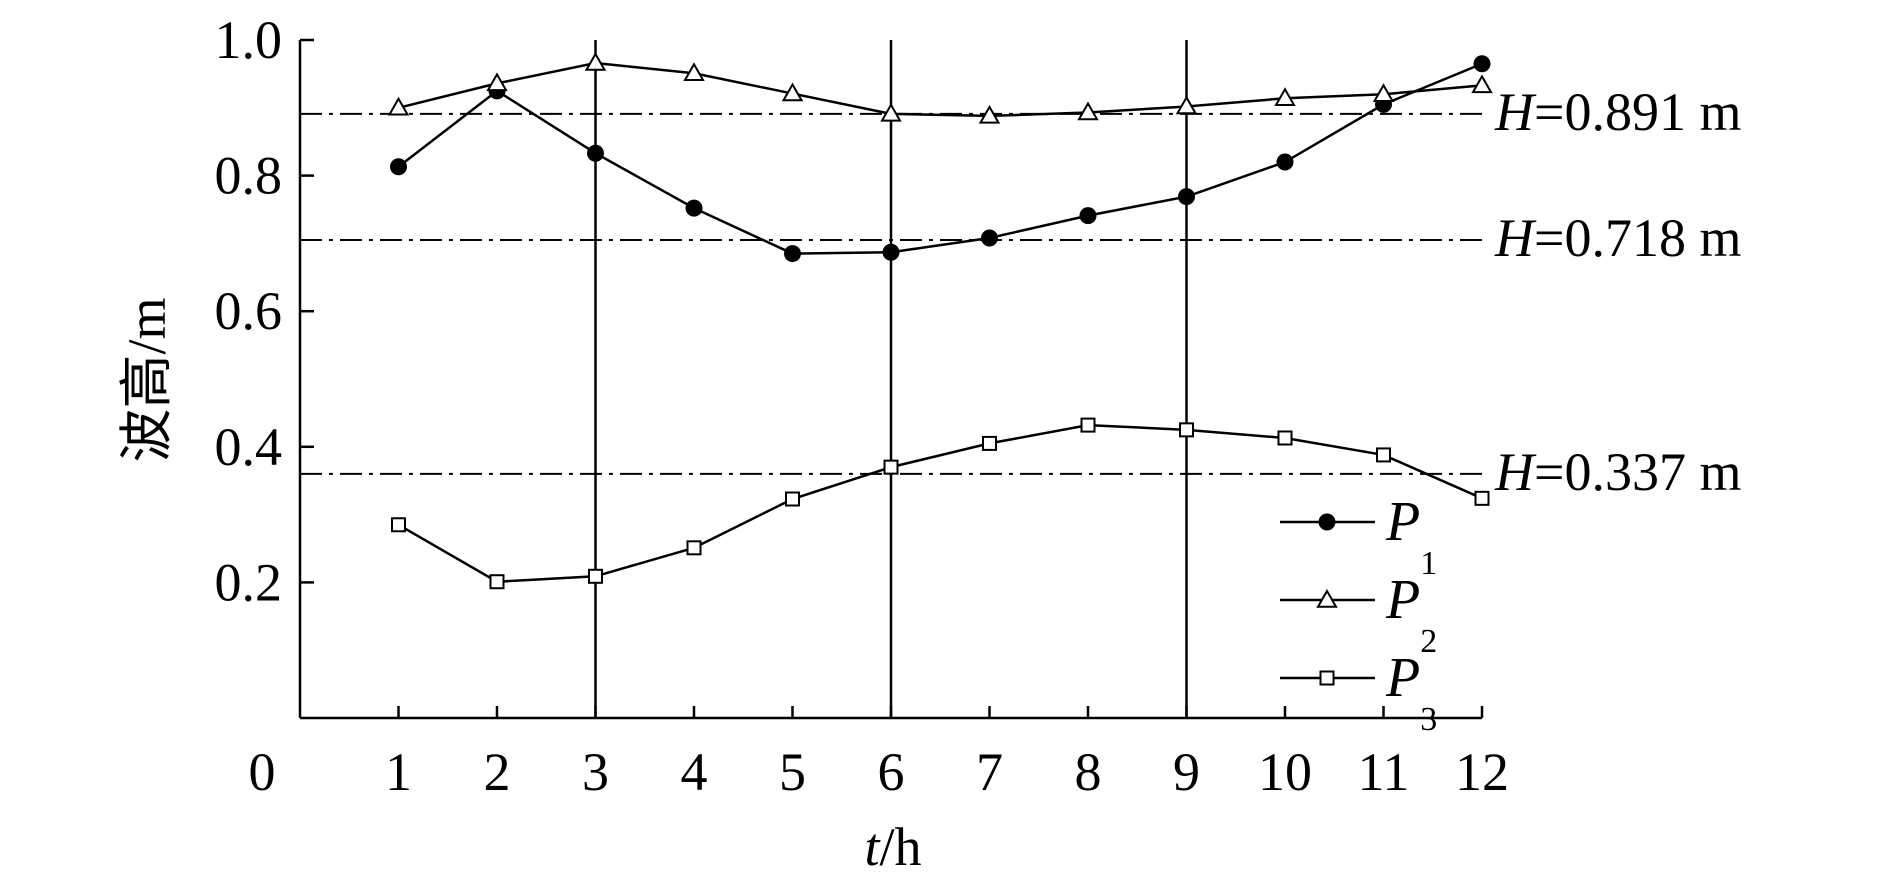 The image size is (1890, 880). I want to click on x-tick-label: 10, so click(1285, 772).